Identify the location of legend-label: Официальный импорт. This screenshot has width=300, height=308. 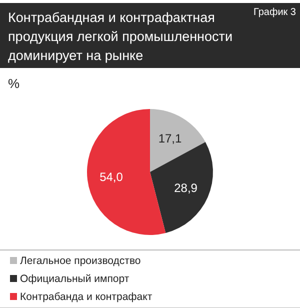
(75, 279).